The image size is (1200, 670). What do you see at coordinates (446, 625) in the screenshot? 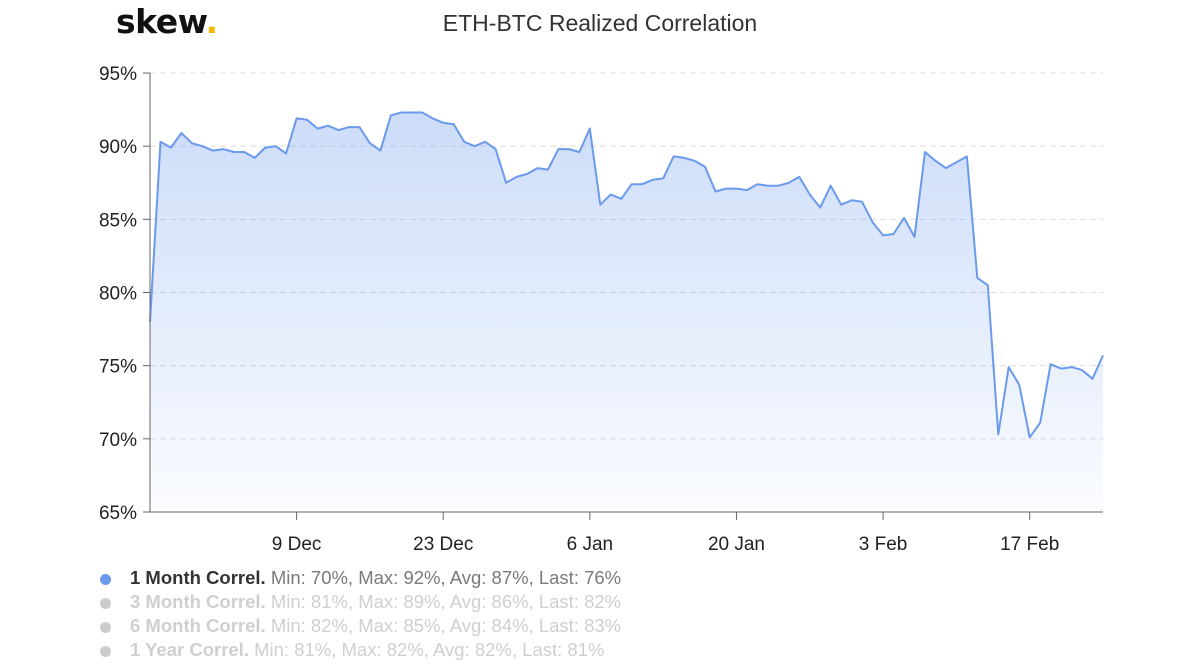
I see `legend-series-stats: Min: 82%, Max: 85%, Avg: 84%, Last: 83%` at bounding box center [446, 625].